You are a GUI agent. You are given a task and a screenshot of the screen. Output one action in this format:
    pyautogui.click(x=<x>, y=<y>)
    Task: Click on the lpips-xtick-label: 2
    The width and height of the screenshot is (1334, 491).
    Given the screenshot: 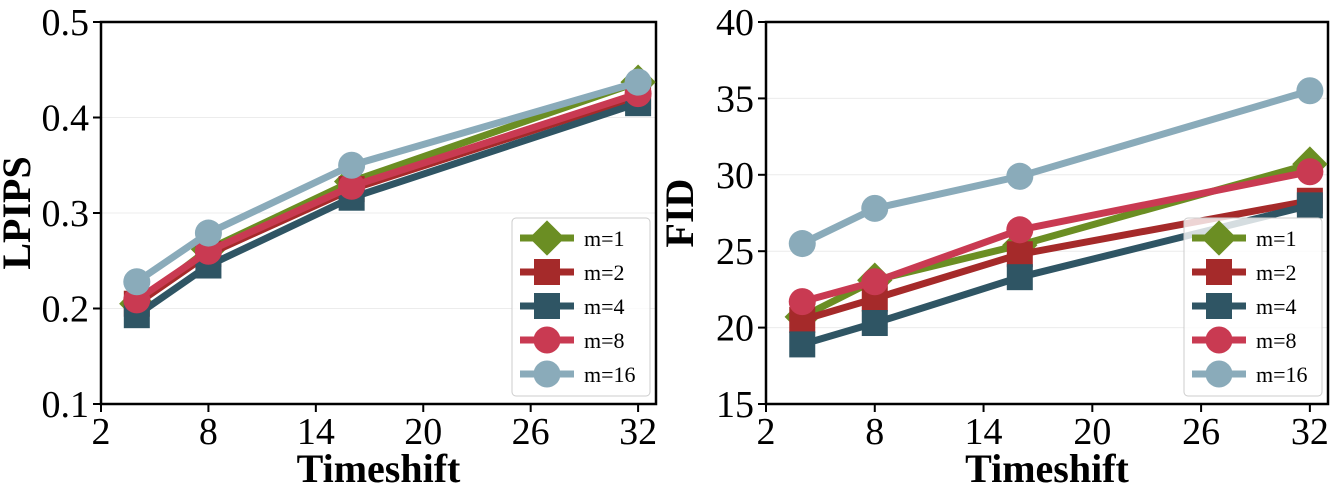 What is the action you would take?
    pyautogui.click(x=101, y=432)
    